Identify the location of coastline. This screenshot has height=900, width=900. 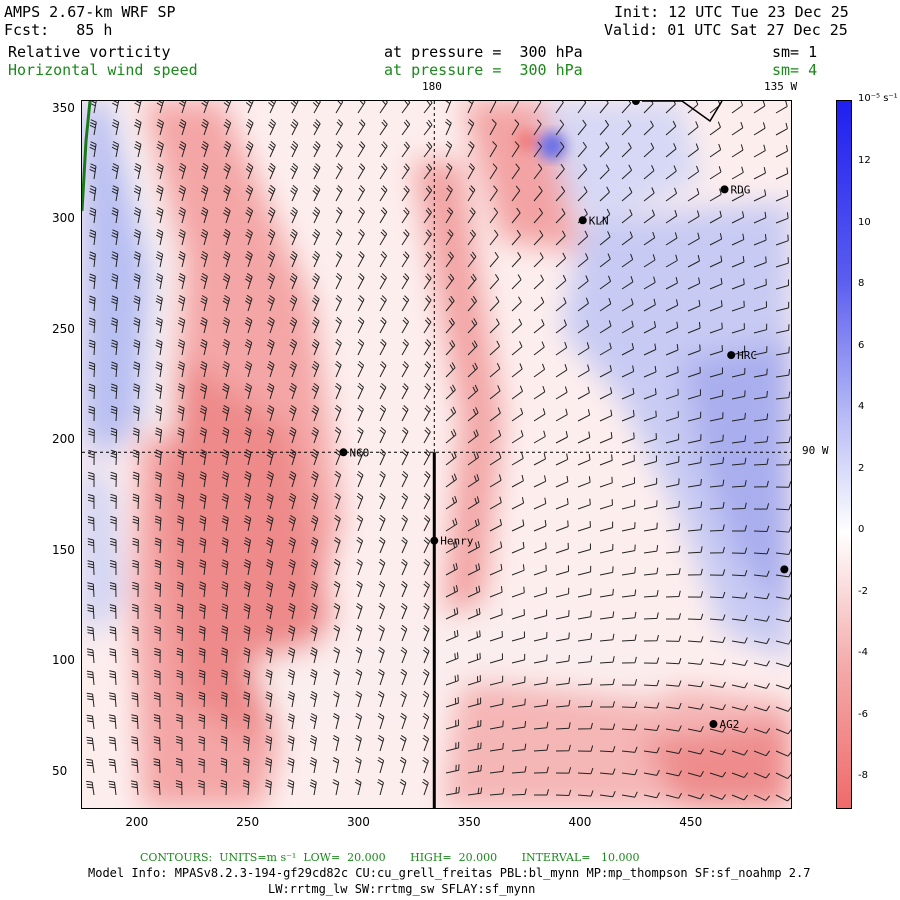
(682, 112).